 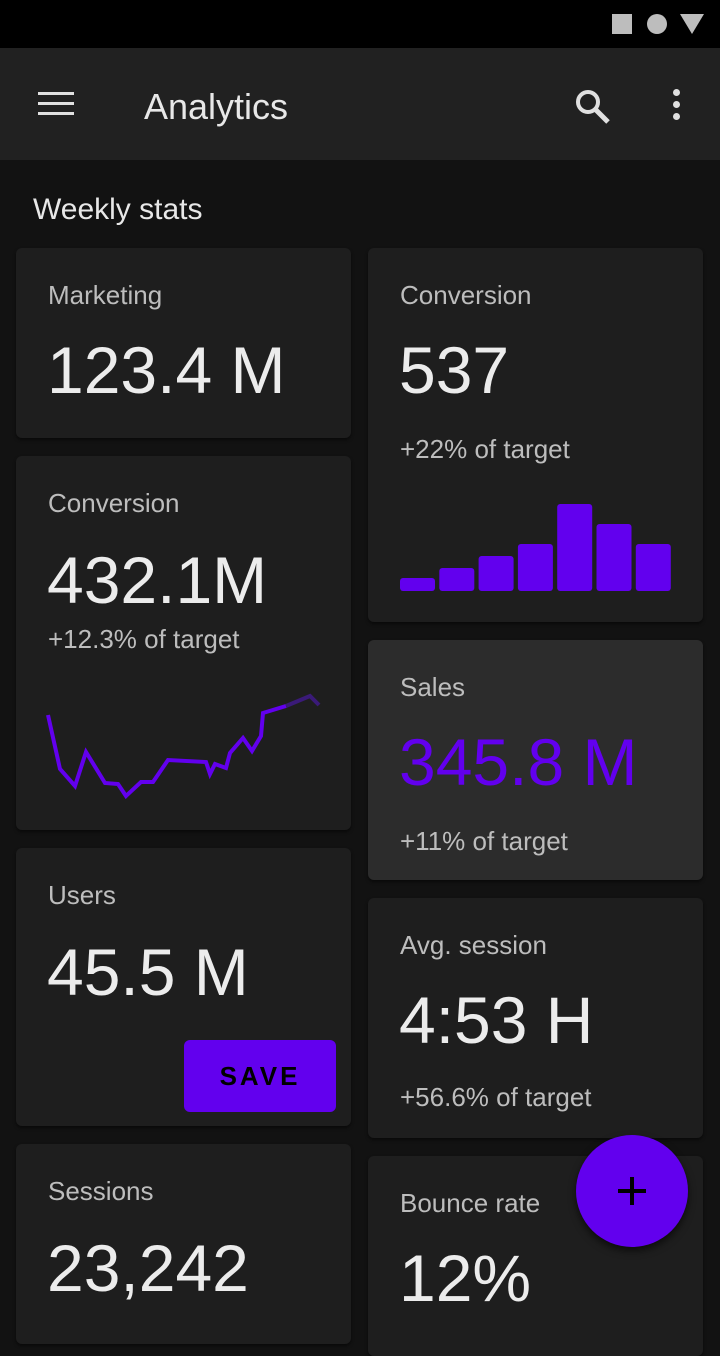 I want to click on card-label: Avg. session, so click(x=473, y=945).